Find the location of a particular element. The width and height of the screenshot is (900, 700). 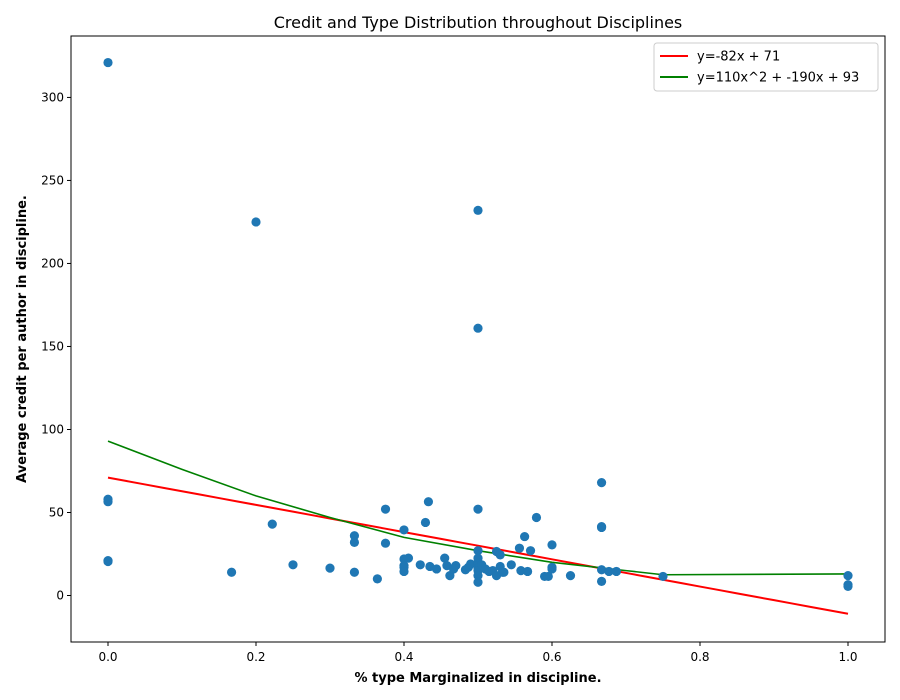

x-axis-ticks: 0.0 0.2 0.4 0.6 0.8 1.0 is located at coordinates (478, 653).